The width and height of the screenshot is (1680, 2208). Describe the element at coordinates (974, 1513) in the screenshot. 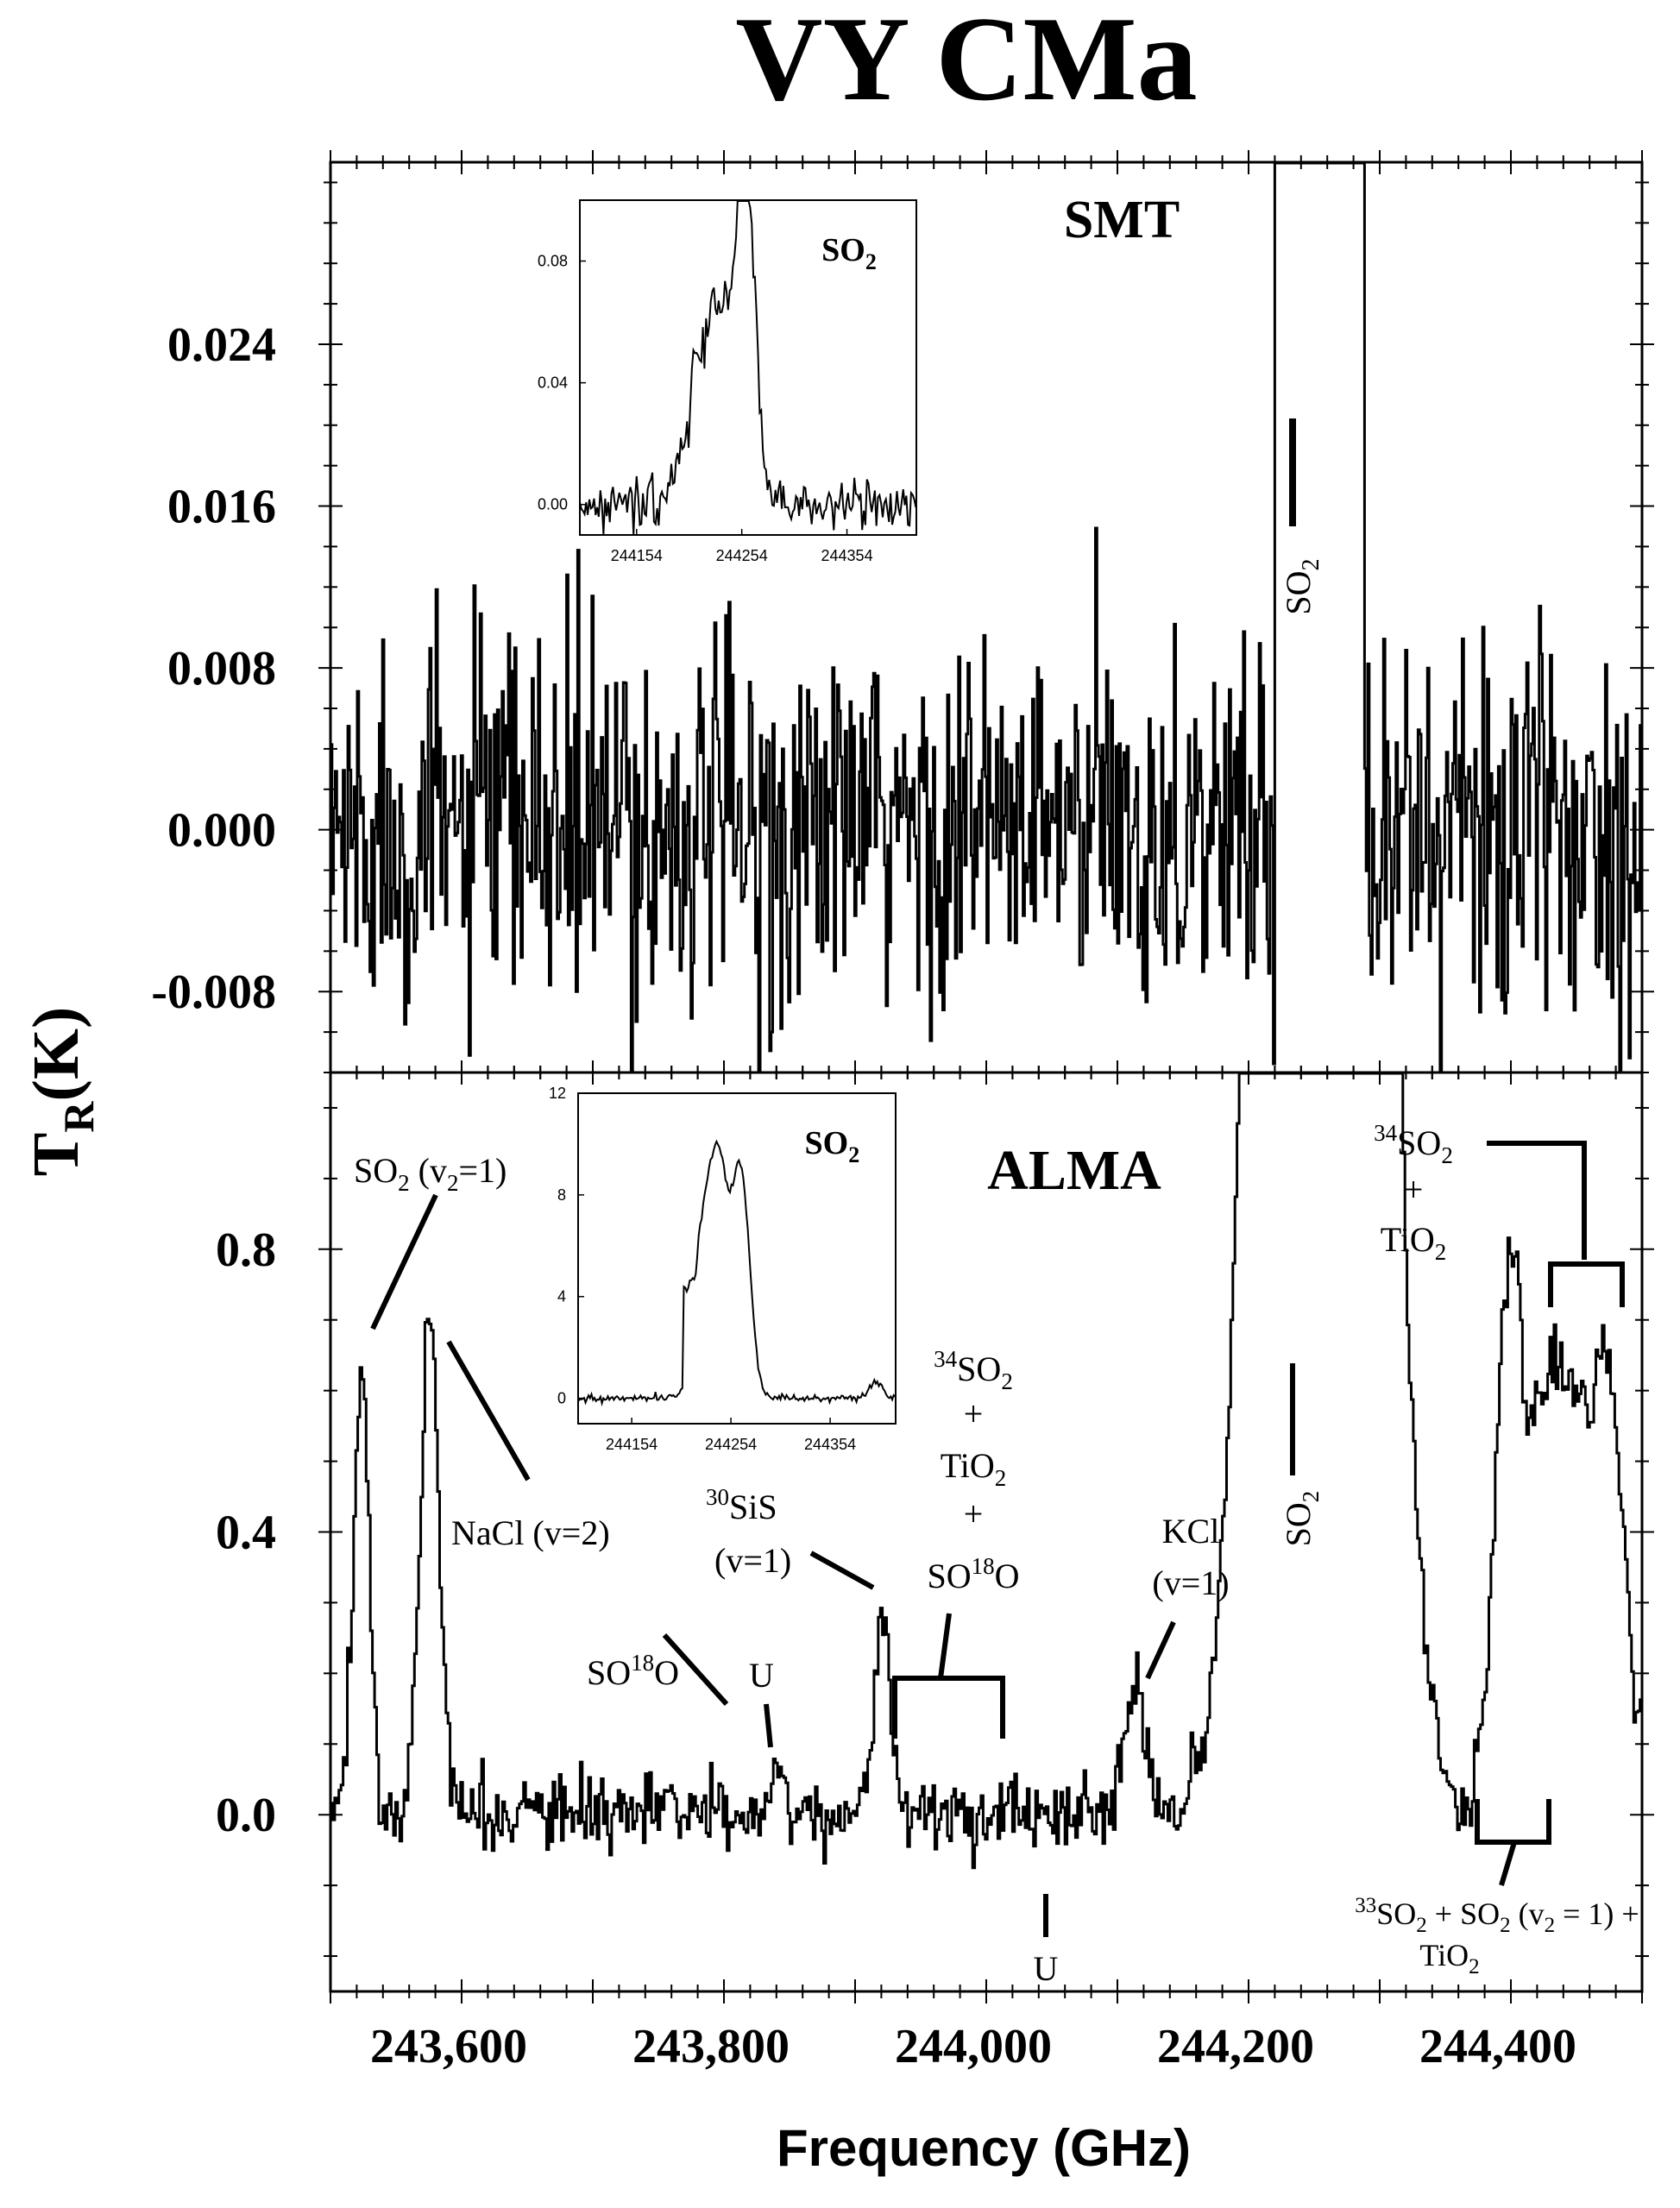

I see `annotation-plus-2: +` at that location.